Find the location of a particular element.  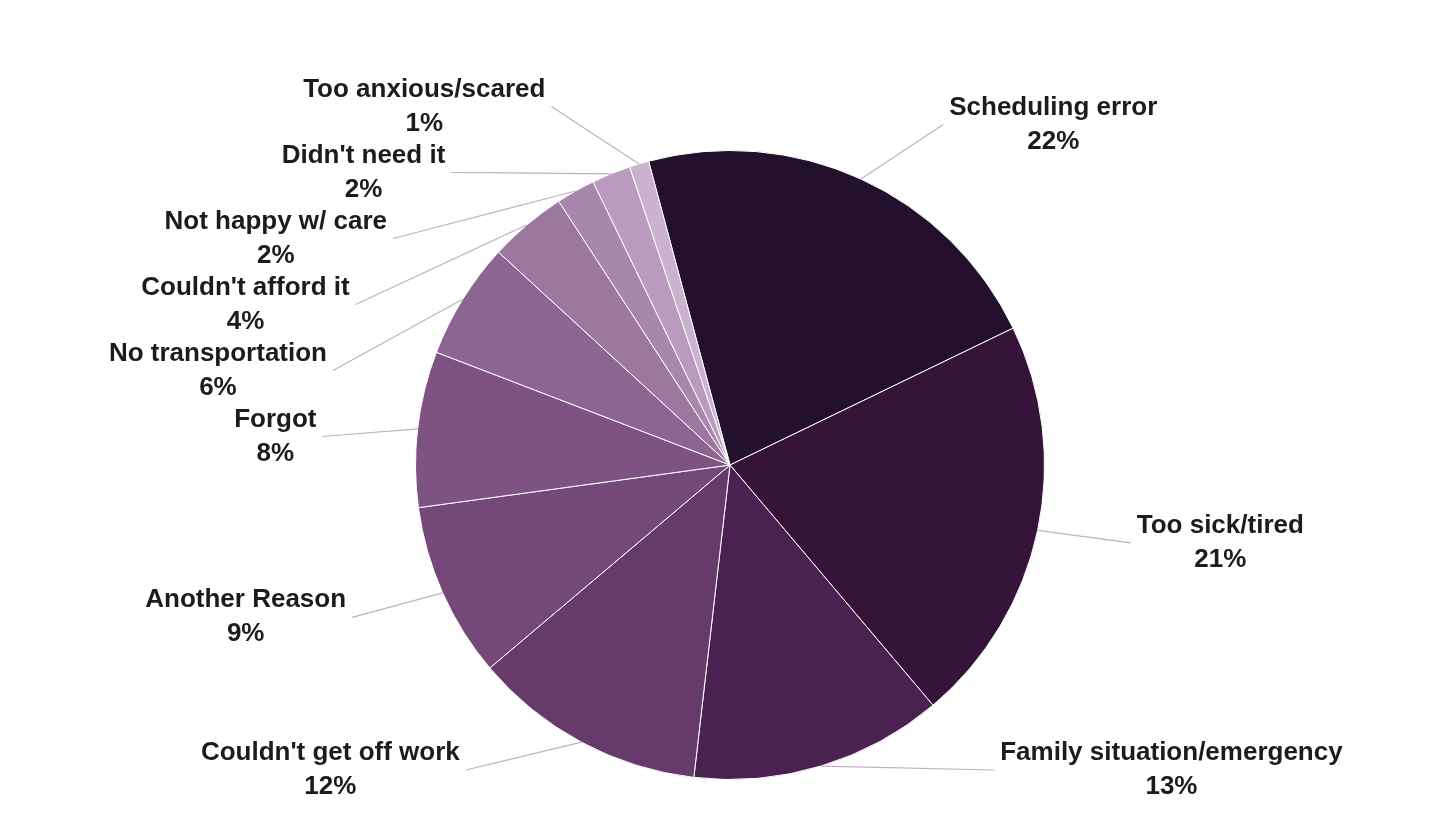

slice-label: Couldn't afford it is located at coordinates (245, 285).